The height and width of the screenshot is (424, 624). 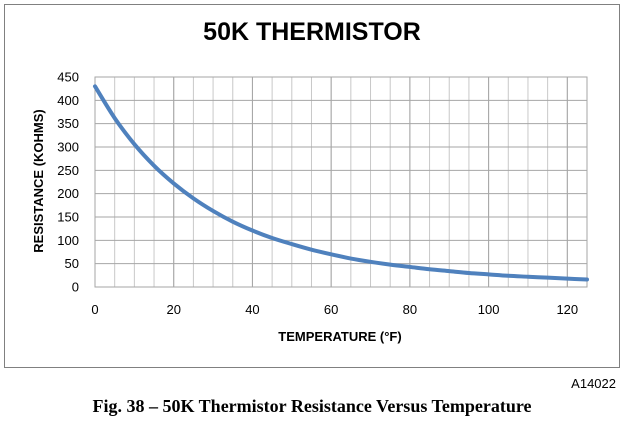 I want to click on y-tick-label: 50, so click(x=72, y=263).